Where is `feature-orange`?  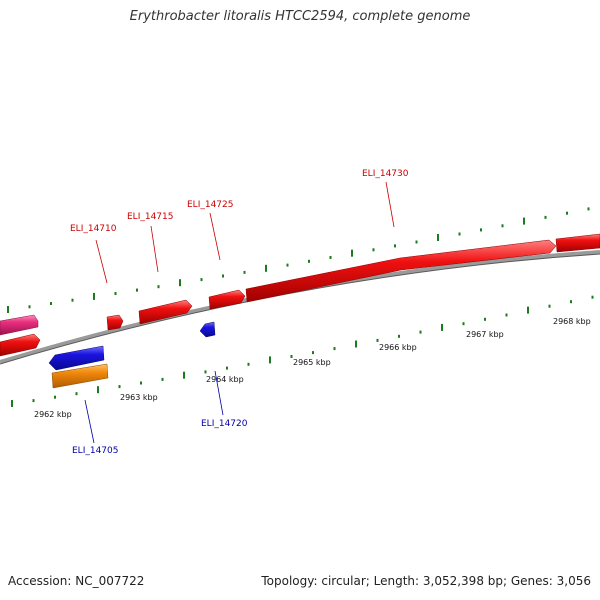 feature-orange is located at coordinates (80, 376).